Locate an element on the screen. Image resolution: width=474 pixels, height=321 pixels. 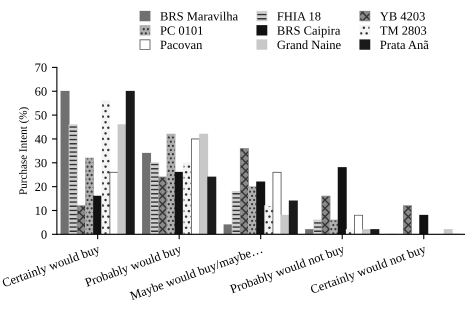
legend-label: Prata Anã is located at coordinates (404, 45).